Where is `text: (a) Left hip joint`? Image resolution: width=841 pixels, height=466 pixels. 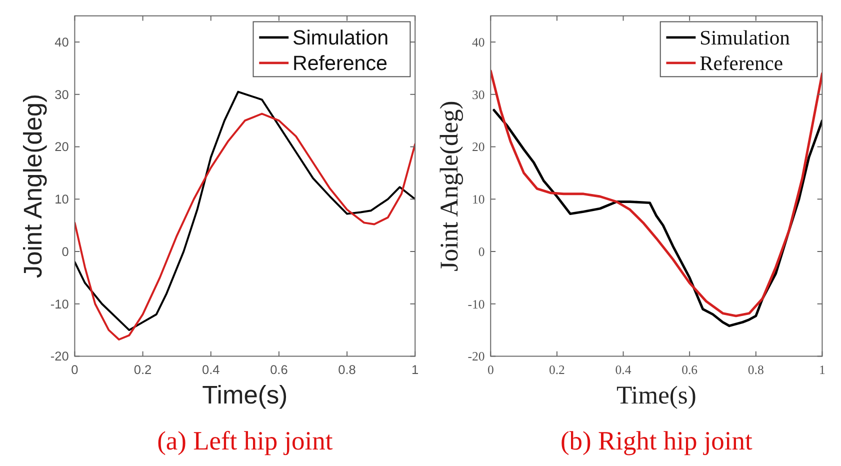 text: (a) Left hip joint is located at coordinates (245, 440).